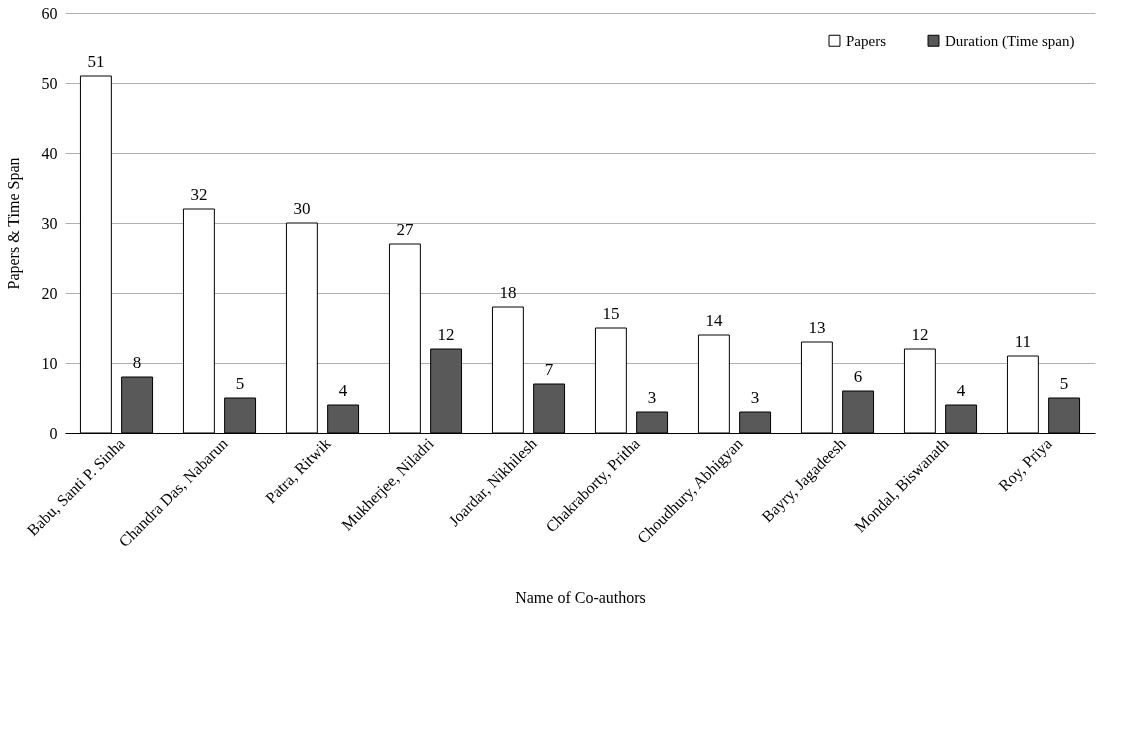 Image resolution: width=1142 pixels, height=754 pixels. Describe the element at coordinates (1023, 341) in the screenshot. I see `data-label: 11` at that location.